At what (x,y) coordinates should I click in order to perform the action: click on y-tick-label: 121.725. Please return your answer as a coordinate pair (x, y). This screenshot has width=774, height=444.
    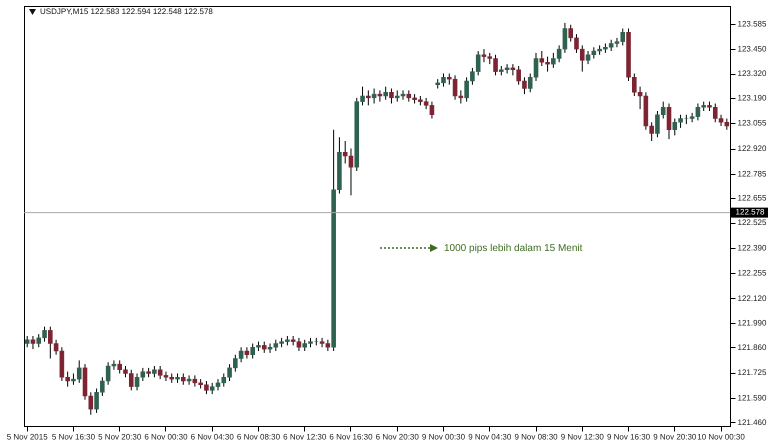
    Looking at the image, I should click on (752, 373).